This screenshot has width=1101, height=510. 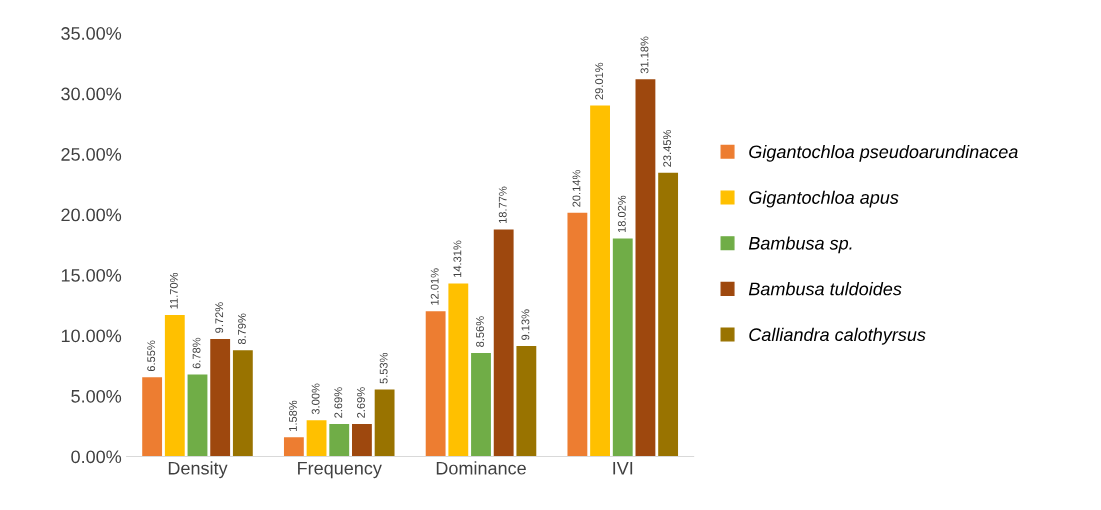 I want to click on data-label: 1.58%, so click(x=293, y=415).